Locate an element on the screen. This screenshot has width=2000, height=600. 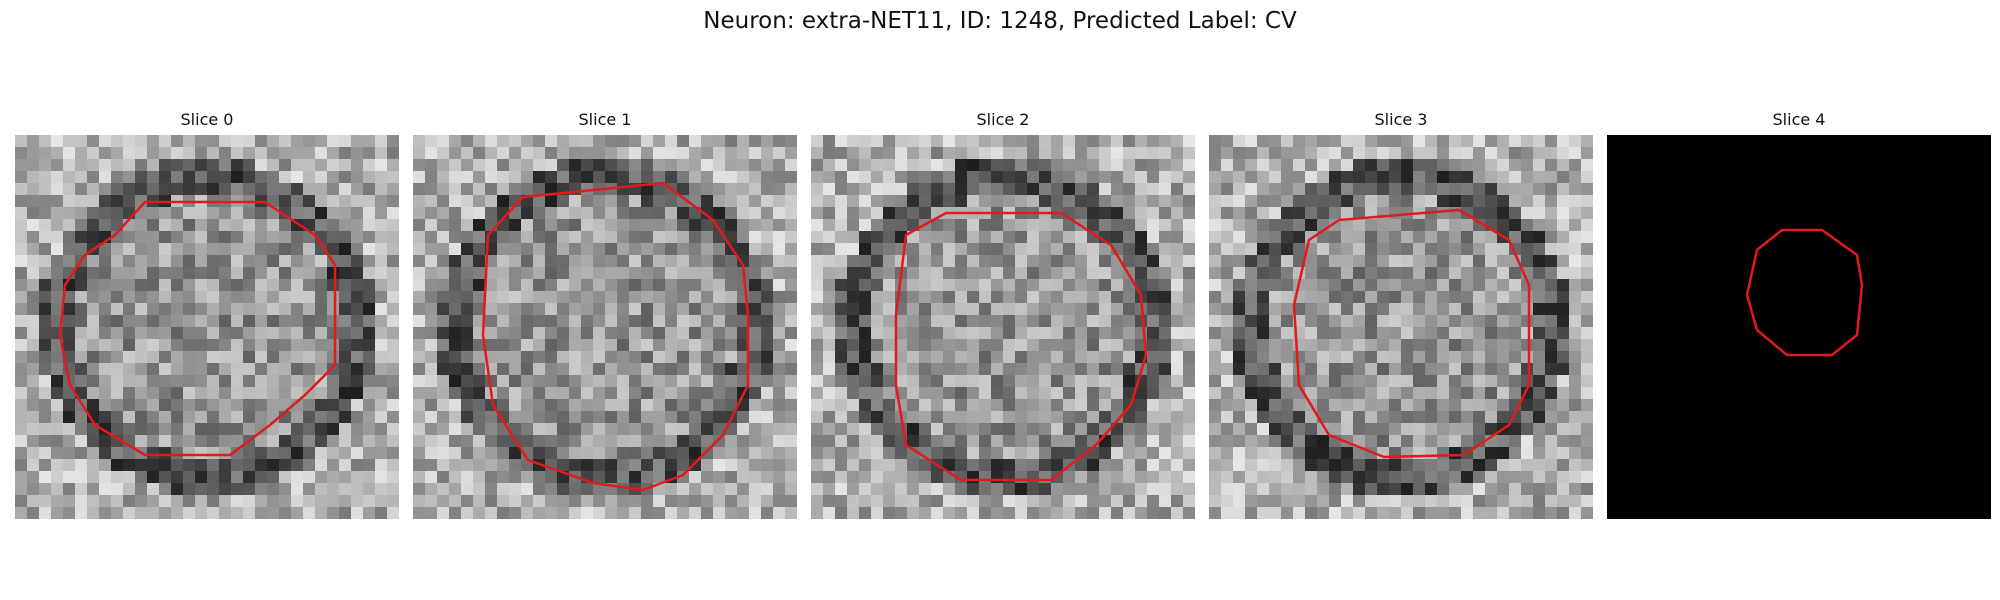
slice-panel-4: Slice 4 is located at coordinates (1799, 312).